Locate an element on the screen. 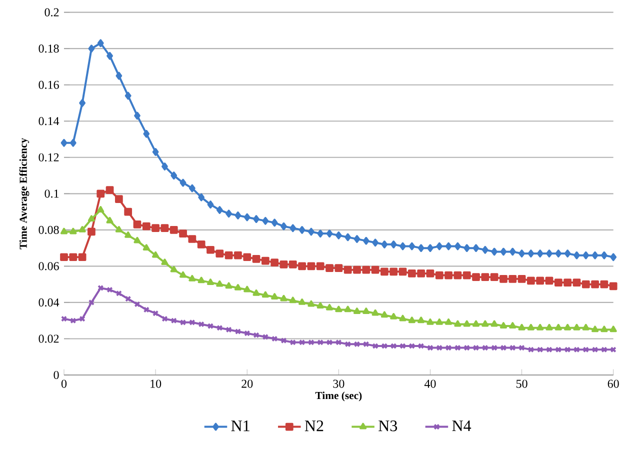 The width and height of the screenshot is (630, 463). legend-label: N3 is located at coordinates (388, 426).